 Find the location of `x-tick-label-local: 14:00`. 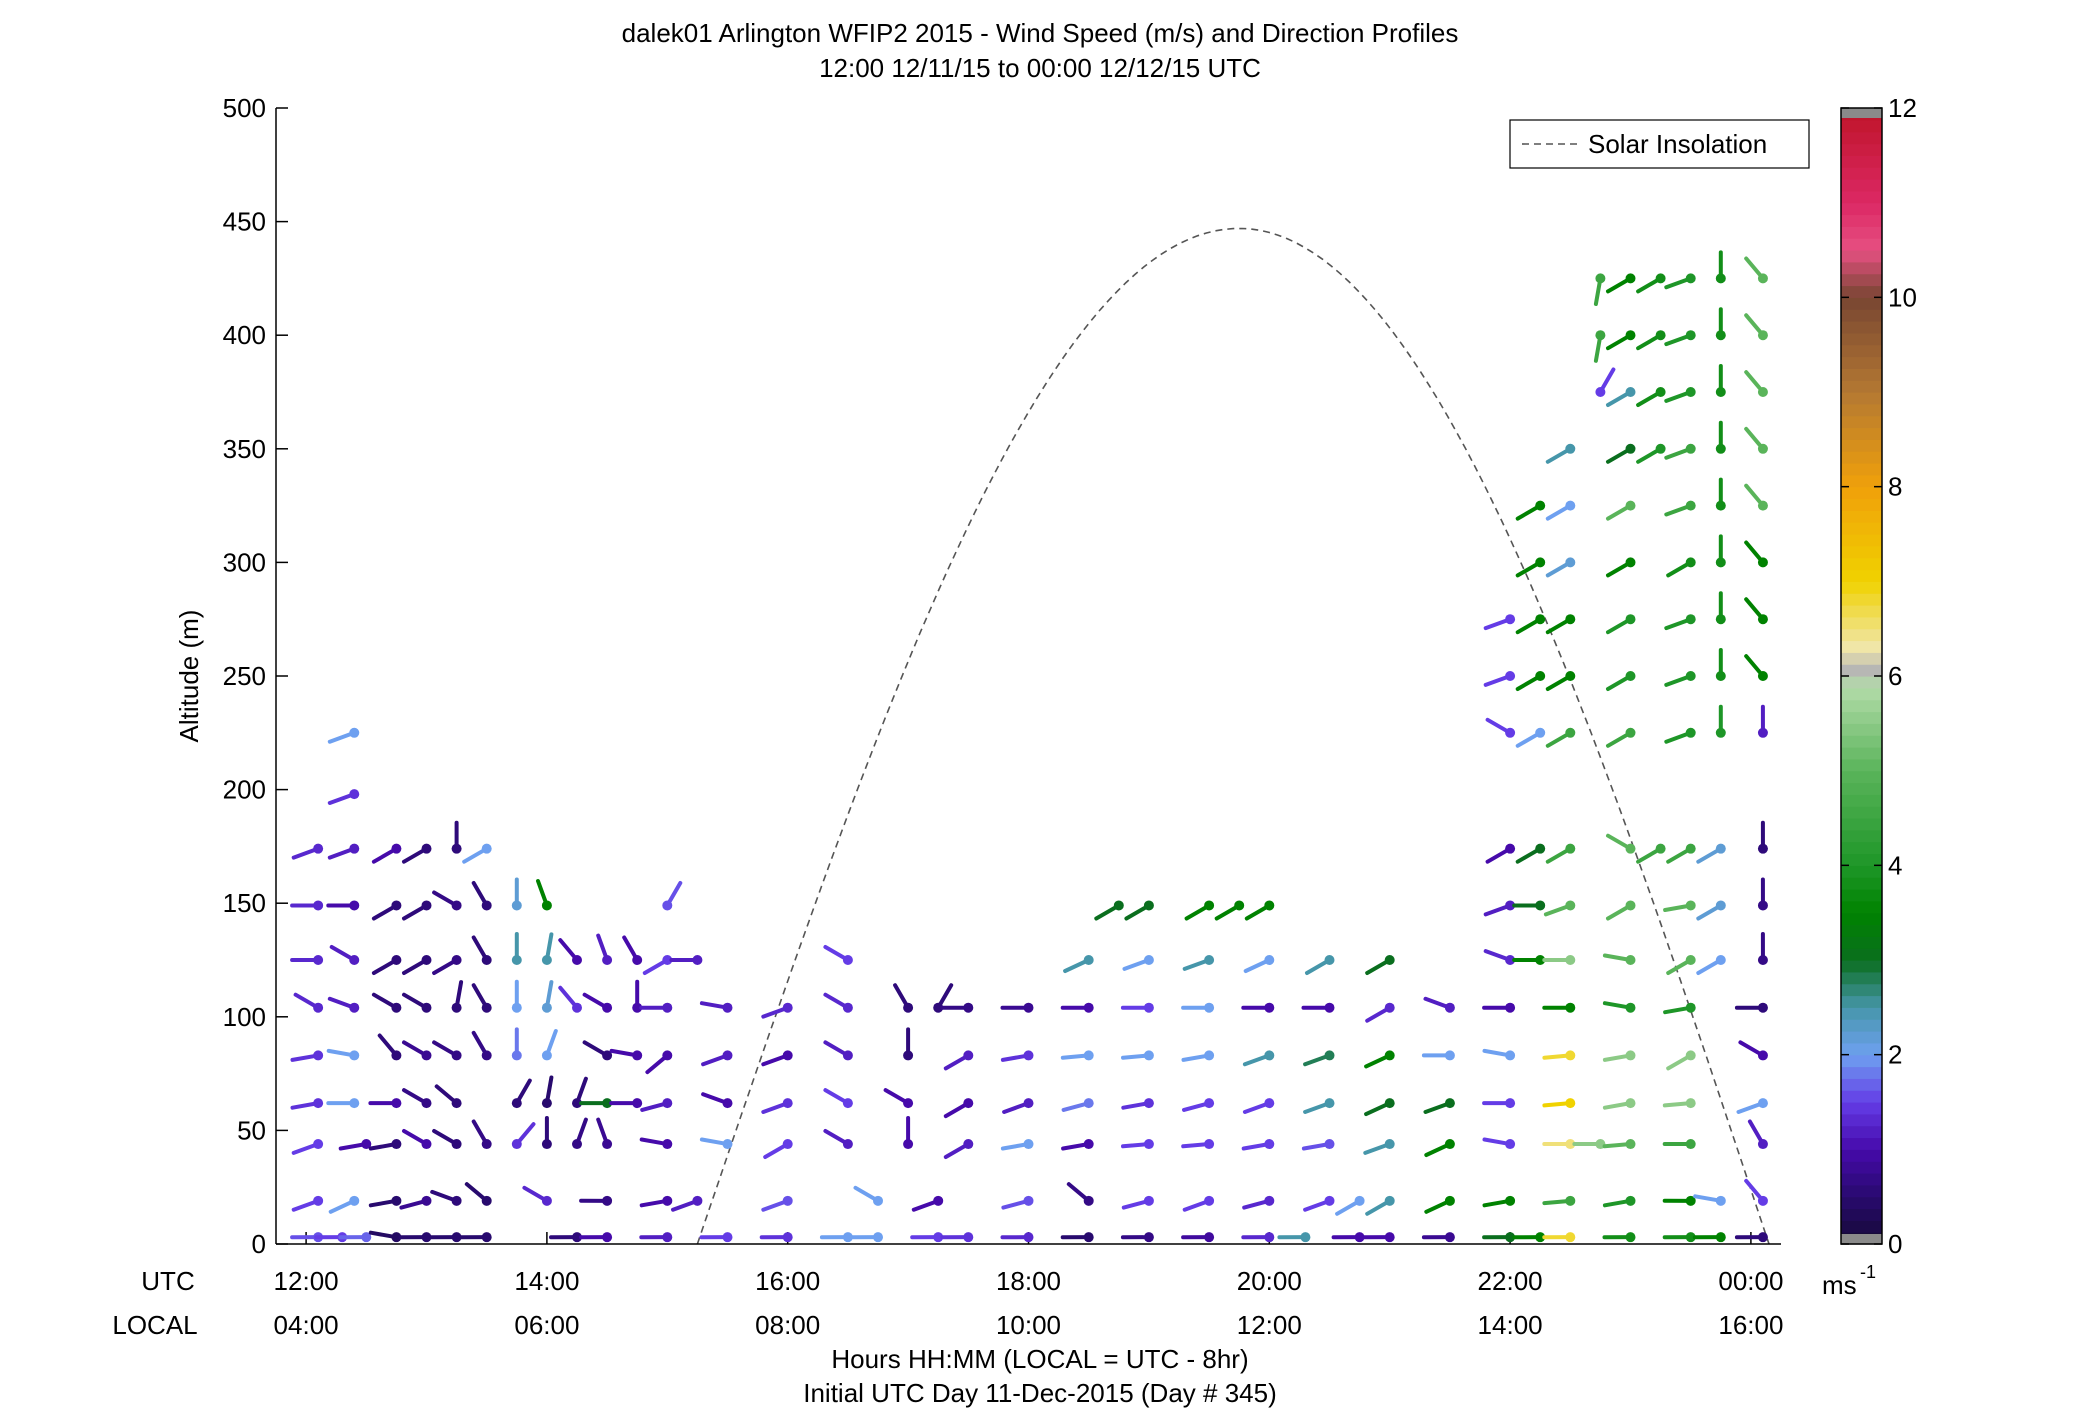

x-tick-label-local: 14:00 is located at coordinates (1510, 1325).